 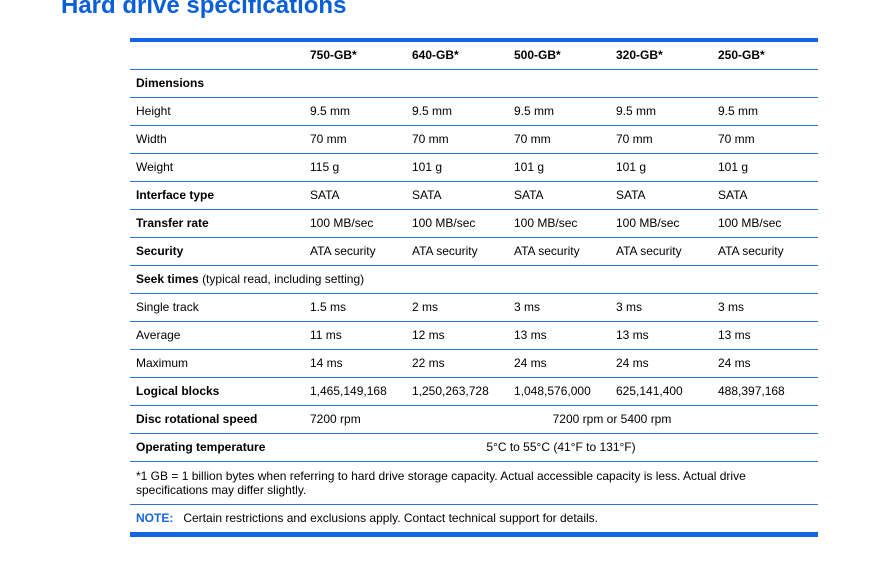 What do you see at coordinates (283, 279) in the screenshot?
I see `seek-times-subtitle: (typical read, including setting)` at bounding box center [283, 279].